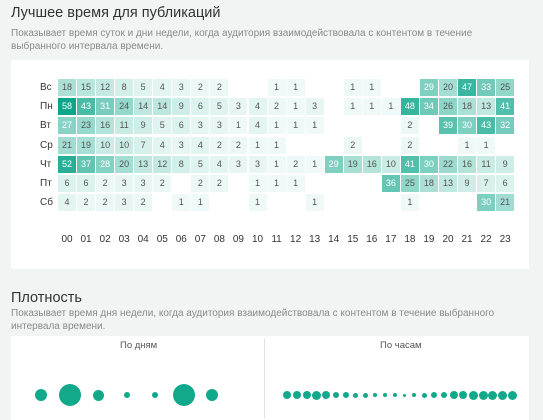  I want to click on heatmap-cell: 41, so click(505, 107).